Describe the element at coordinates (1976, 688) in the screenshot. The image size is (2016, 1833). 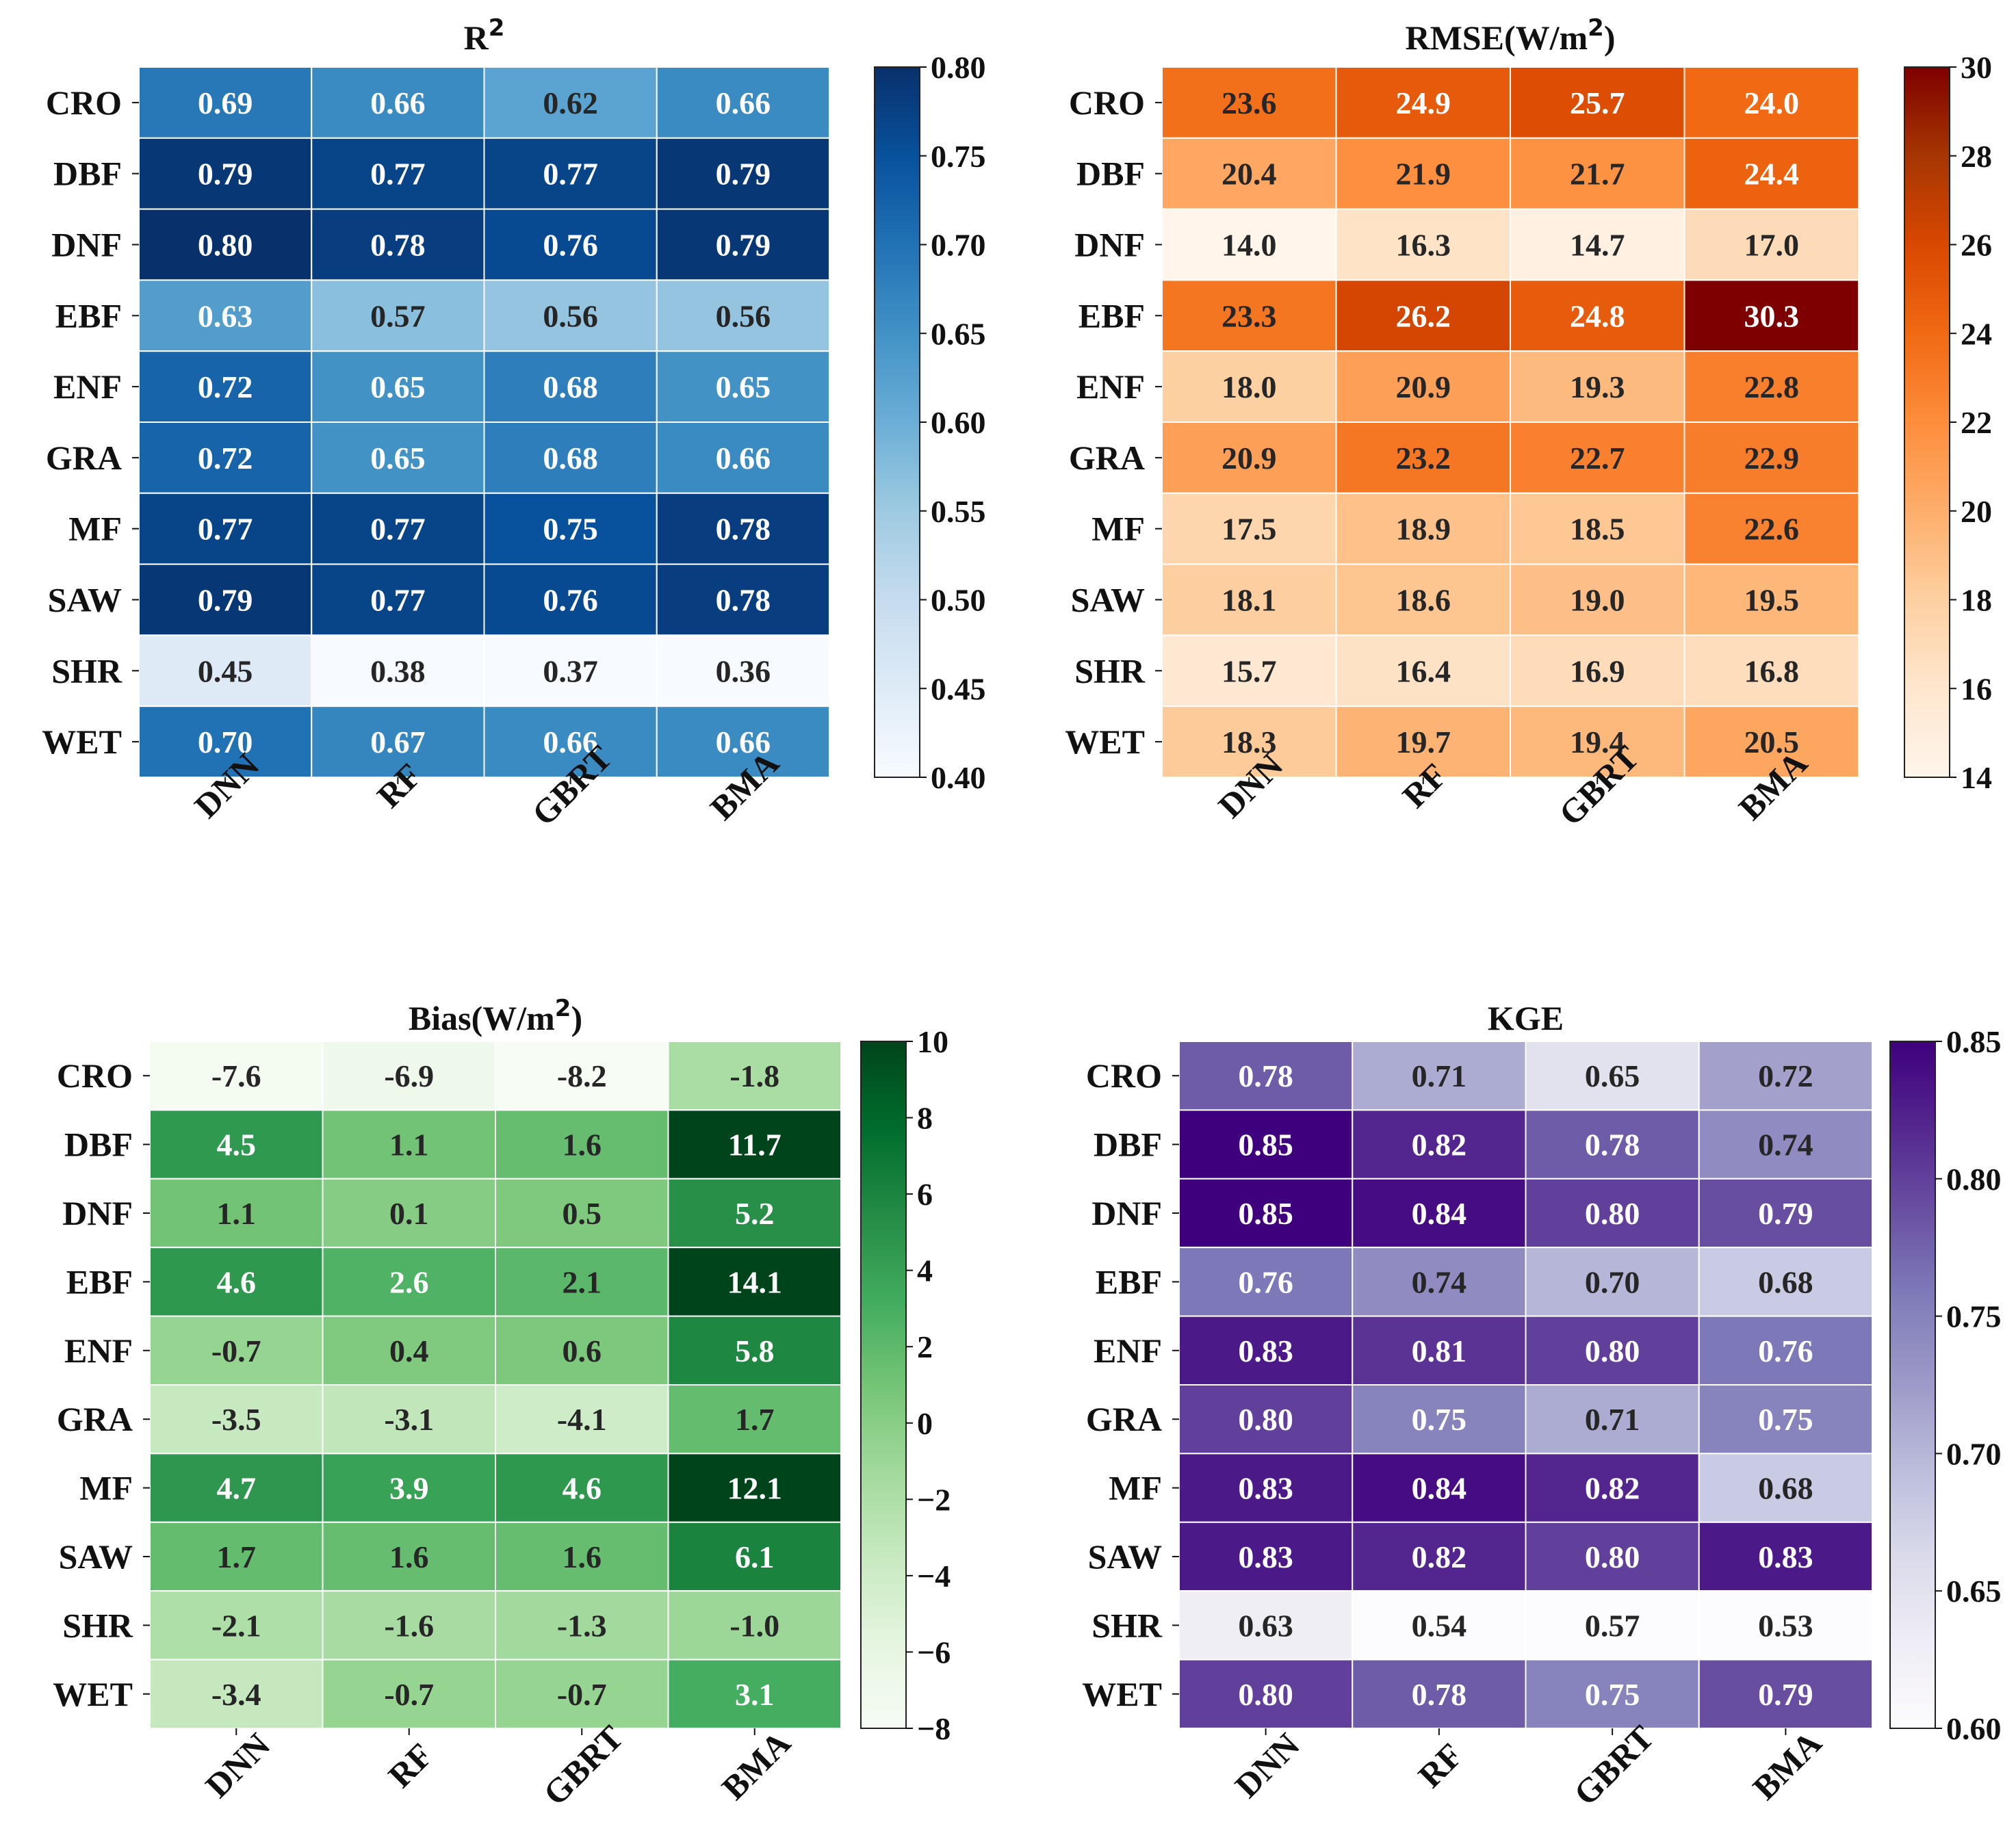
I see `colorbar-tick-label: 16` at that location.